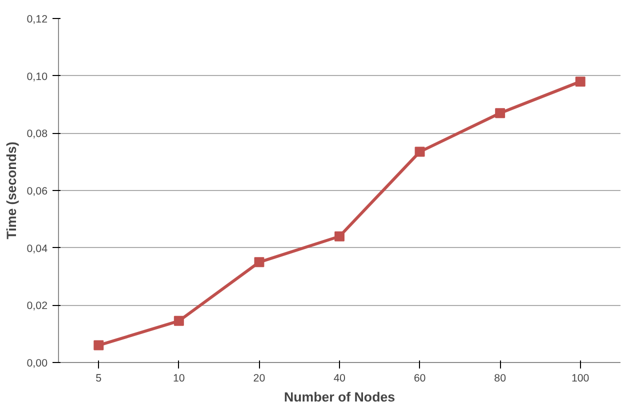 The height and width of the screenshot is (407, 632). I want to click on y-tick-label: 0,12, so click(37, 20).